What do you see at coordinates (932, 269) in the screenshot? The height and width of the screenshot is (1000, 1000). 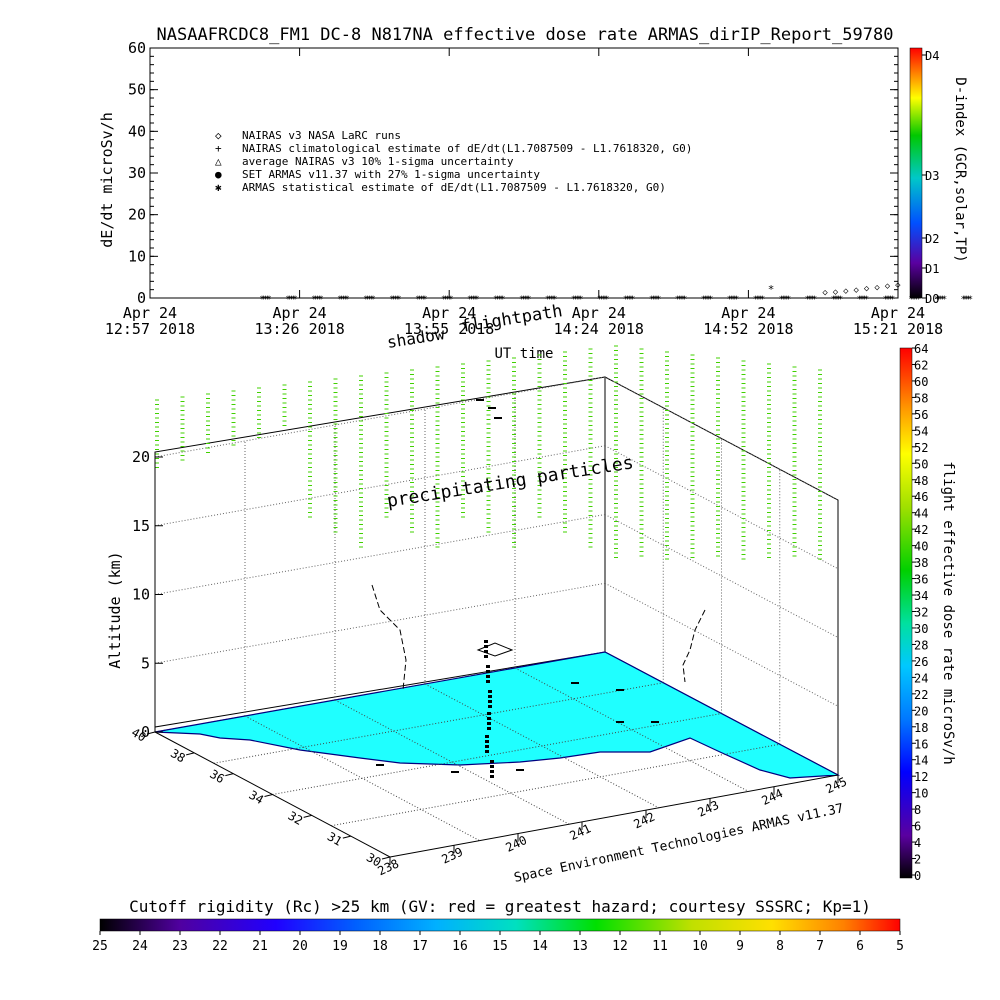 I see `d-index-tick-label: D1` at bounding box center [932, 269].